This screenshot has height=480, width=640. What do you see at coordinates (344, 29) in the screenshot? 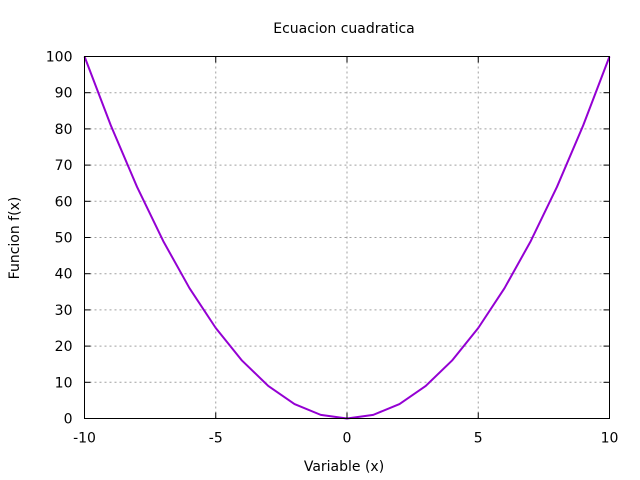
I see `chart-title: Ecuacion cuadratica` at bounding box center [344, 29].